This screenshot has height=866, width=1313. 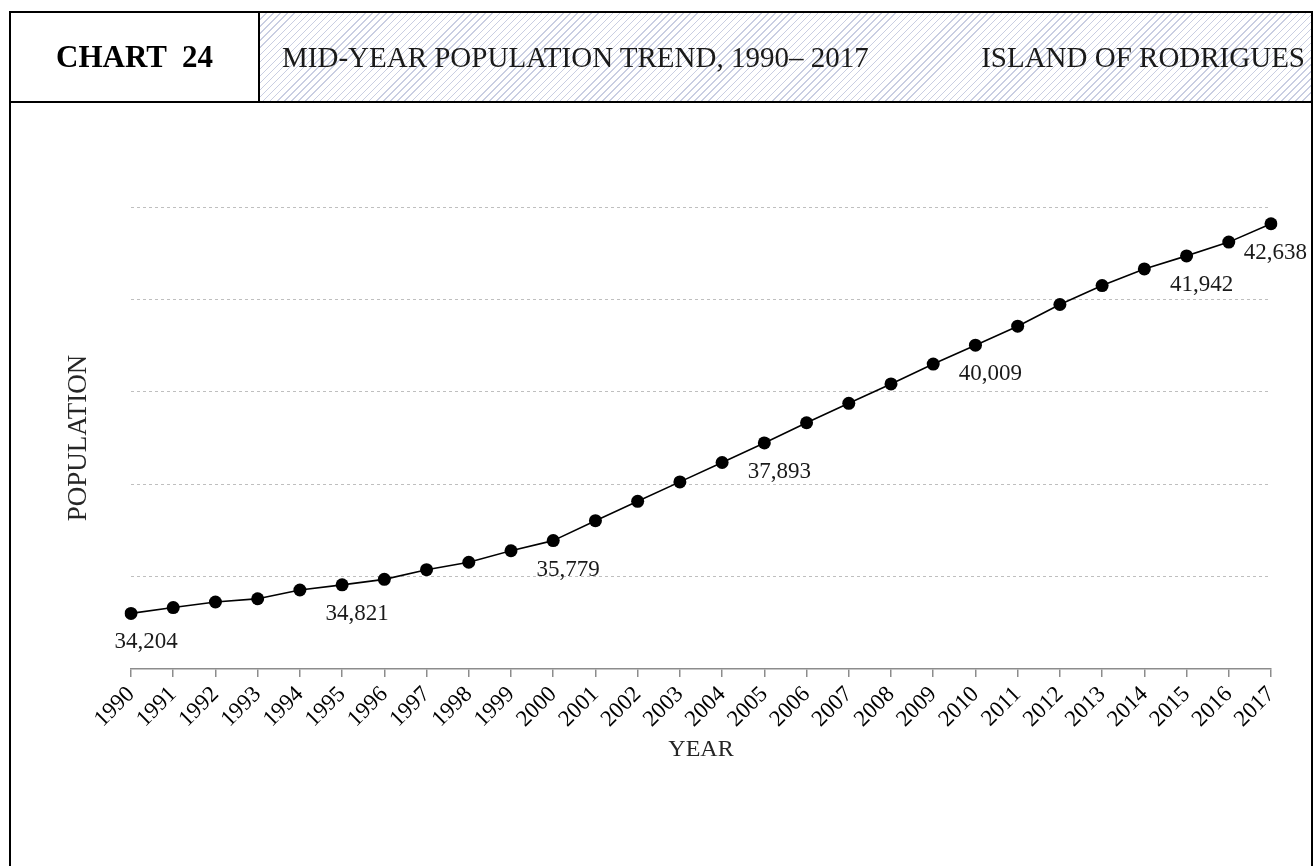 What do you see at coordinates (357, 612) in the screenshot?
I see `data-label: 34,821` at bounding box center [357, 612].